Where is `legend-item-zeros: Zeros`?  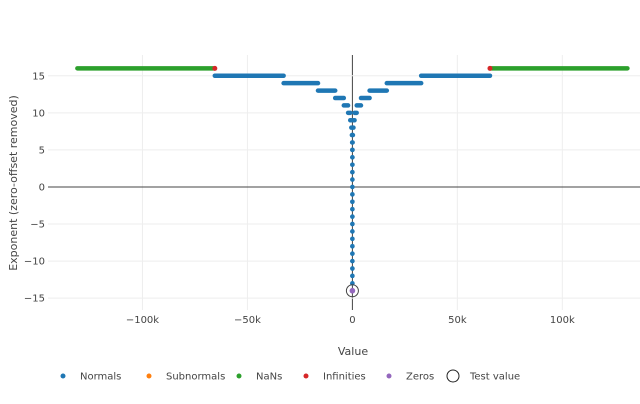 legend-item-zeros: Zeros is located at coordinates (410, 377).